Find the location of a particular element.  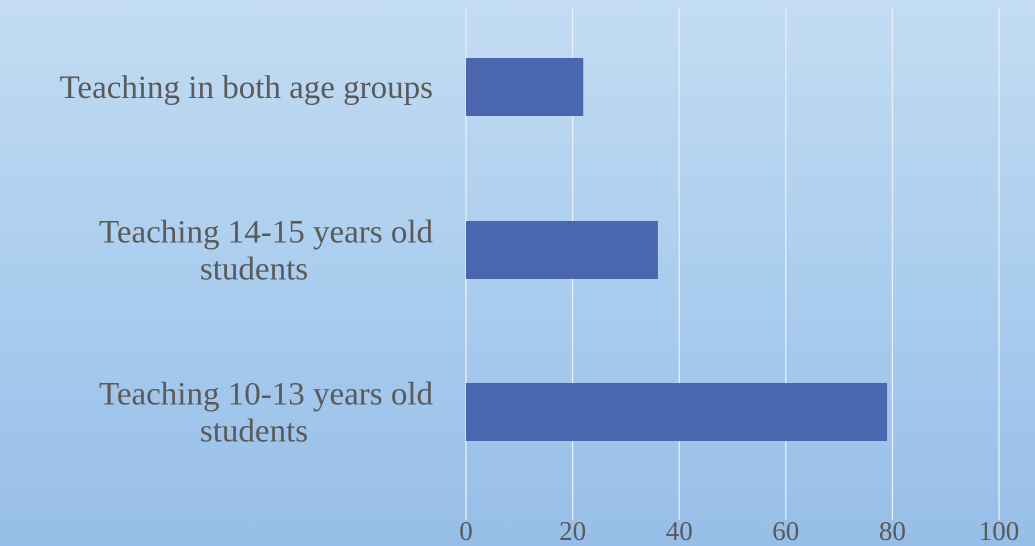

category-label-1: Teaching in both age groups is located at coordinates (246, 88).